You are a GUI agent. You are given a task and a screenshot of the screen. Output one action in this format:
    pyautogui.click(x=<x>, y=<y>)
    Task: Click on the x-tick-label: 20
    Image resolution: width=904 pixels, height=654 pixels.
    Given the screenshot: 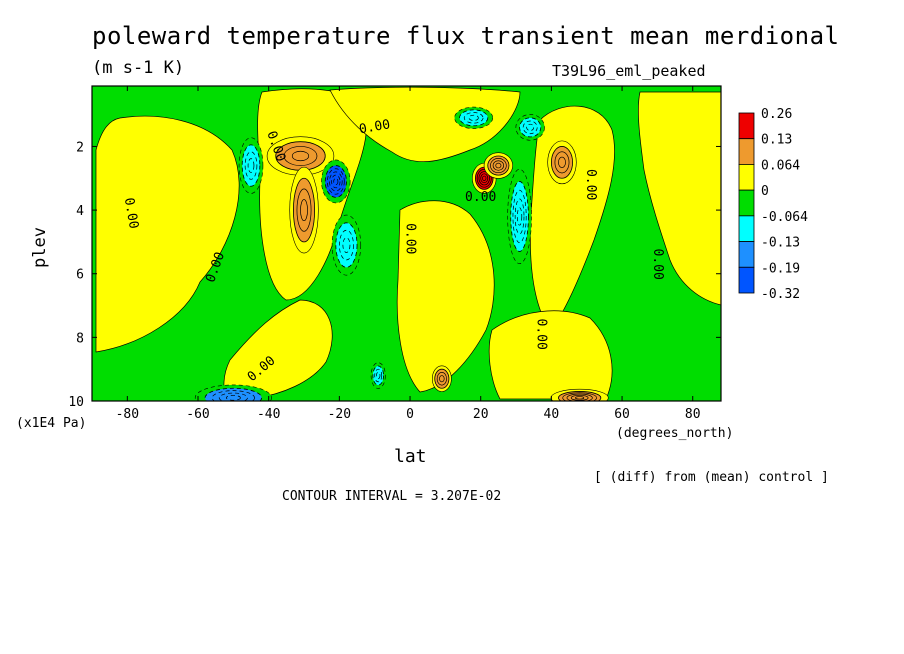 What is the action you would take?
    pyautogui.click(x=481, y=414)
    